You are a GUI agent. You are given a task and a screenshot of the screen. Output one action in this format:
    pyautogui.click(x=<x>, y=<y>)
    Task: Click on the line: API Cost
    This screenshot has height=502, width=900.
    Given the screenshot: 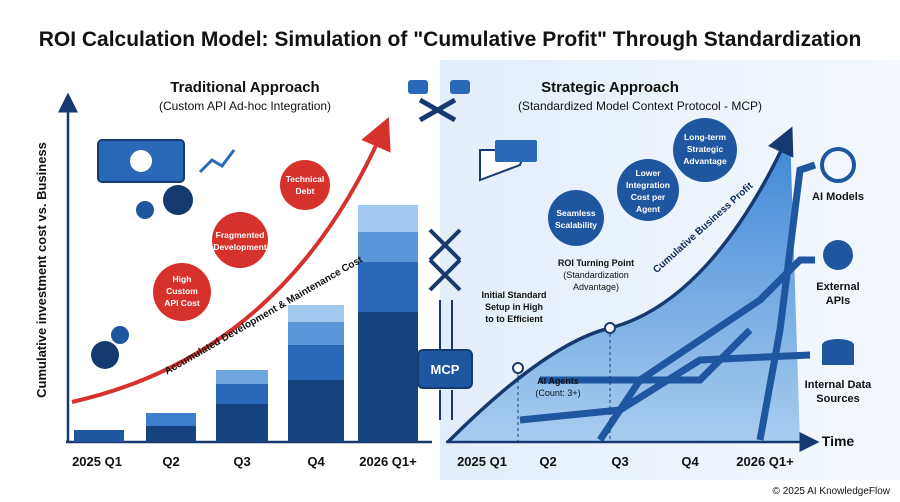 What is the action you would take?
    pyautogui.click(x=182, y=303)
    